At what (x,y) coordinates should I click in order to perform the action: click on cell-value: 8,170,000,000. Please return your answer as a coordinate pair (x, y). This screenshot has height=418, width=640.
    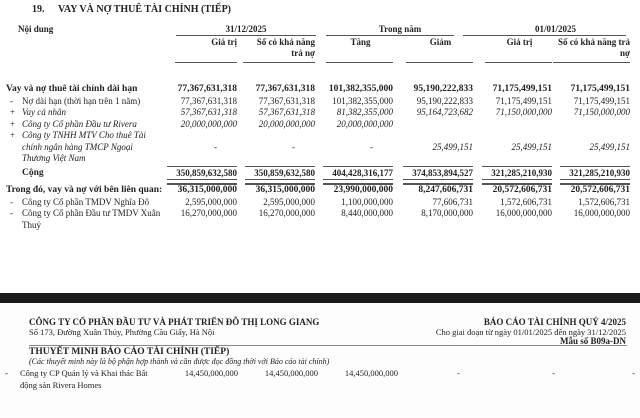
    Looking at the image, I should click on (447, 213).